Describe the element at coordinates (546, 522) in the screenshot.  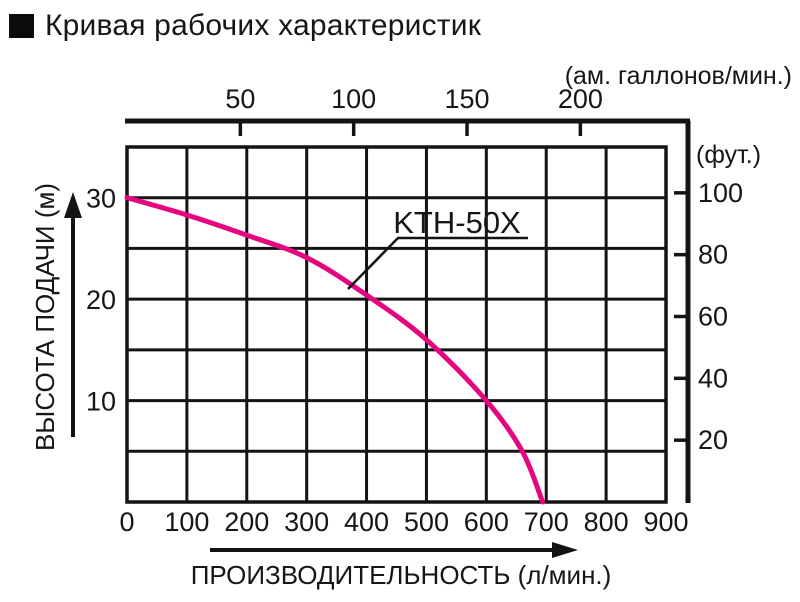
I see `x-tick-label: 700` at that location.